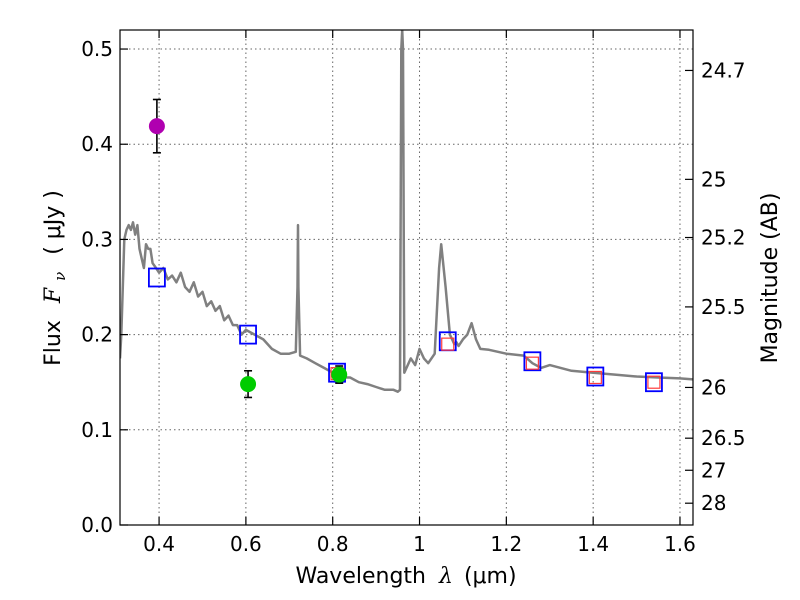  I want to click on y-tick-label: 0.2, so click(97, 335).